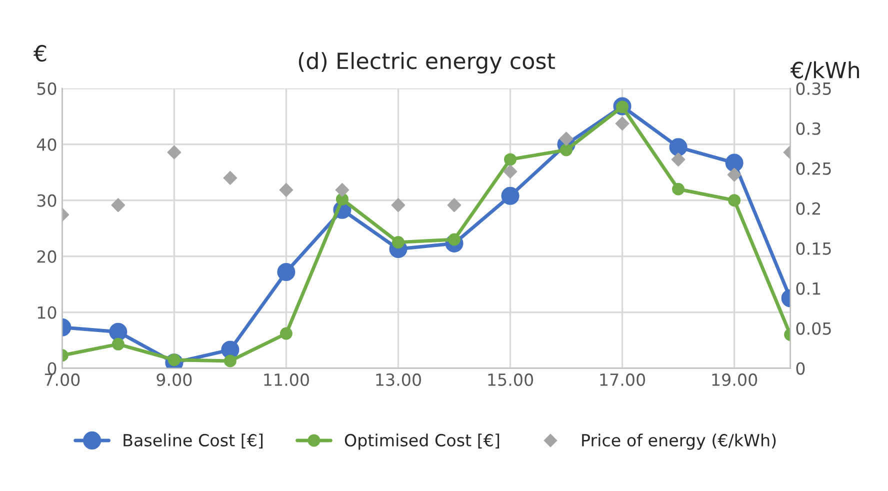 This screenshot has width=888, height=491. Describe the element at coordinates (511, 379) in the screenshot. I see `x-tick-label: 15.00` at that location.